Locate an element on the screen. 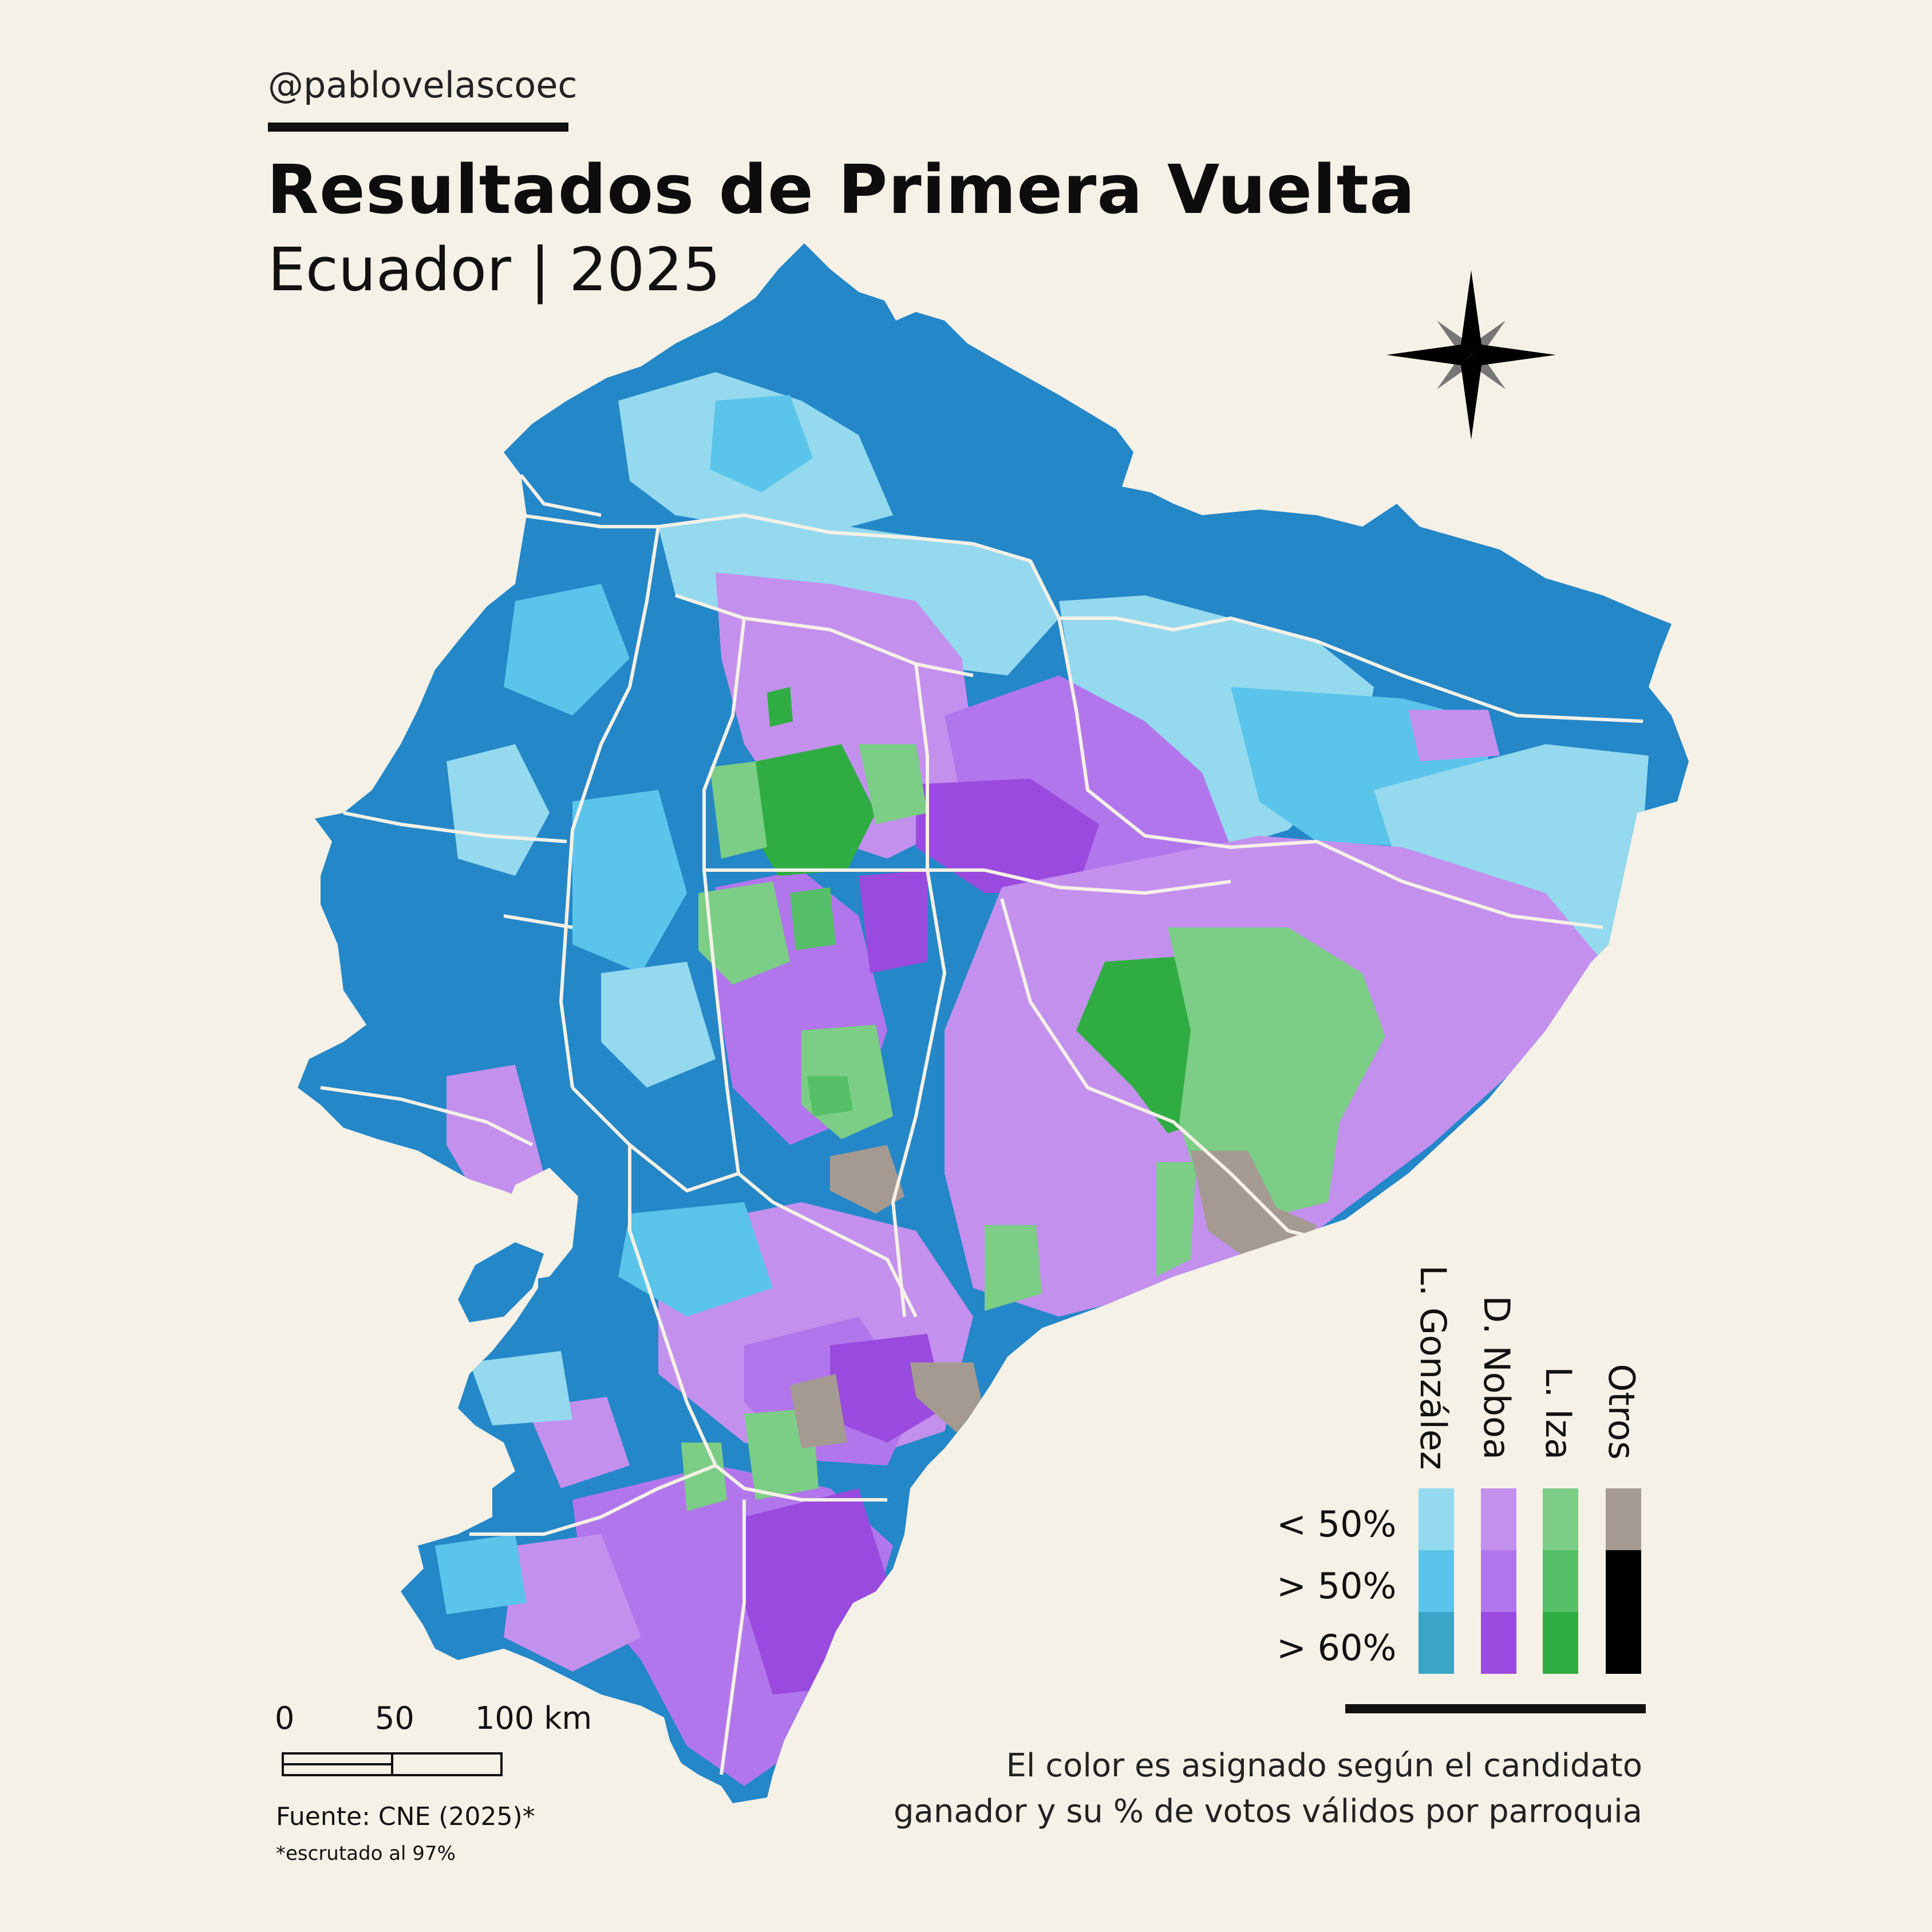 Image resolution: width=1932 pixels, height=1932 pixels. region-gonzalez-mid-north is located at coordinates (761, 443).